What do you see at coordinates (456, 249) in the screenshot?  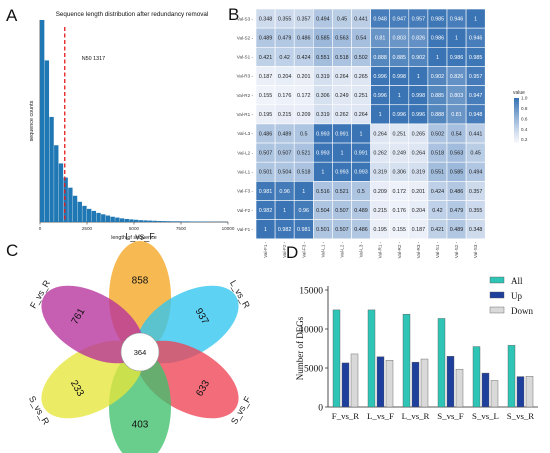 I see `heatmap-col-label: Val-S2 -` at bounding box center [456, 249].